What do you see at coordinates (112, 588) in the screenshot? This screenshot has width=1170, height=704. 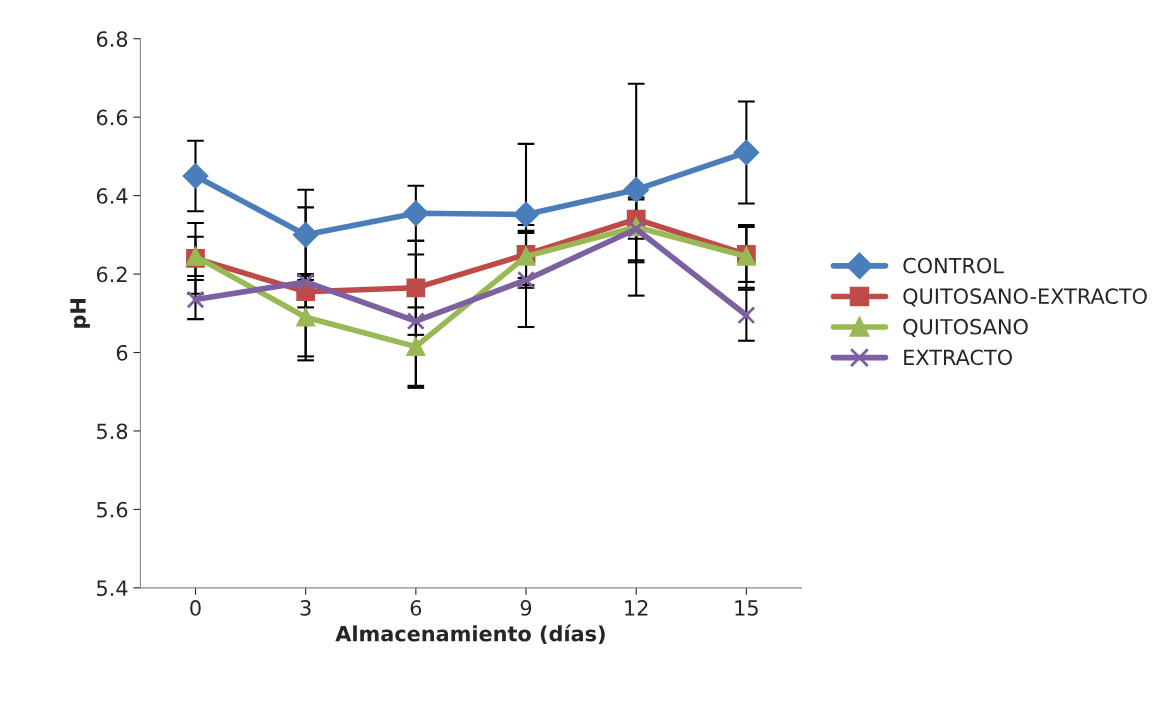 I see `y-tick-label: 5.4` at bounding box center [112, 588].